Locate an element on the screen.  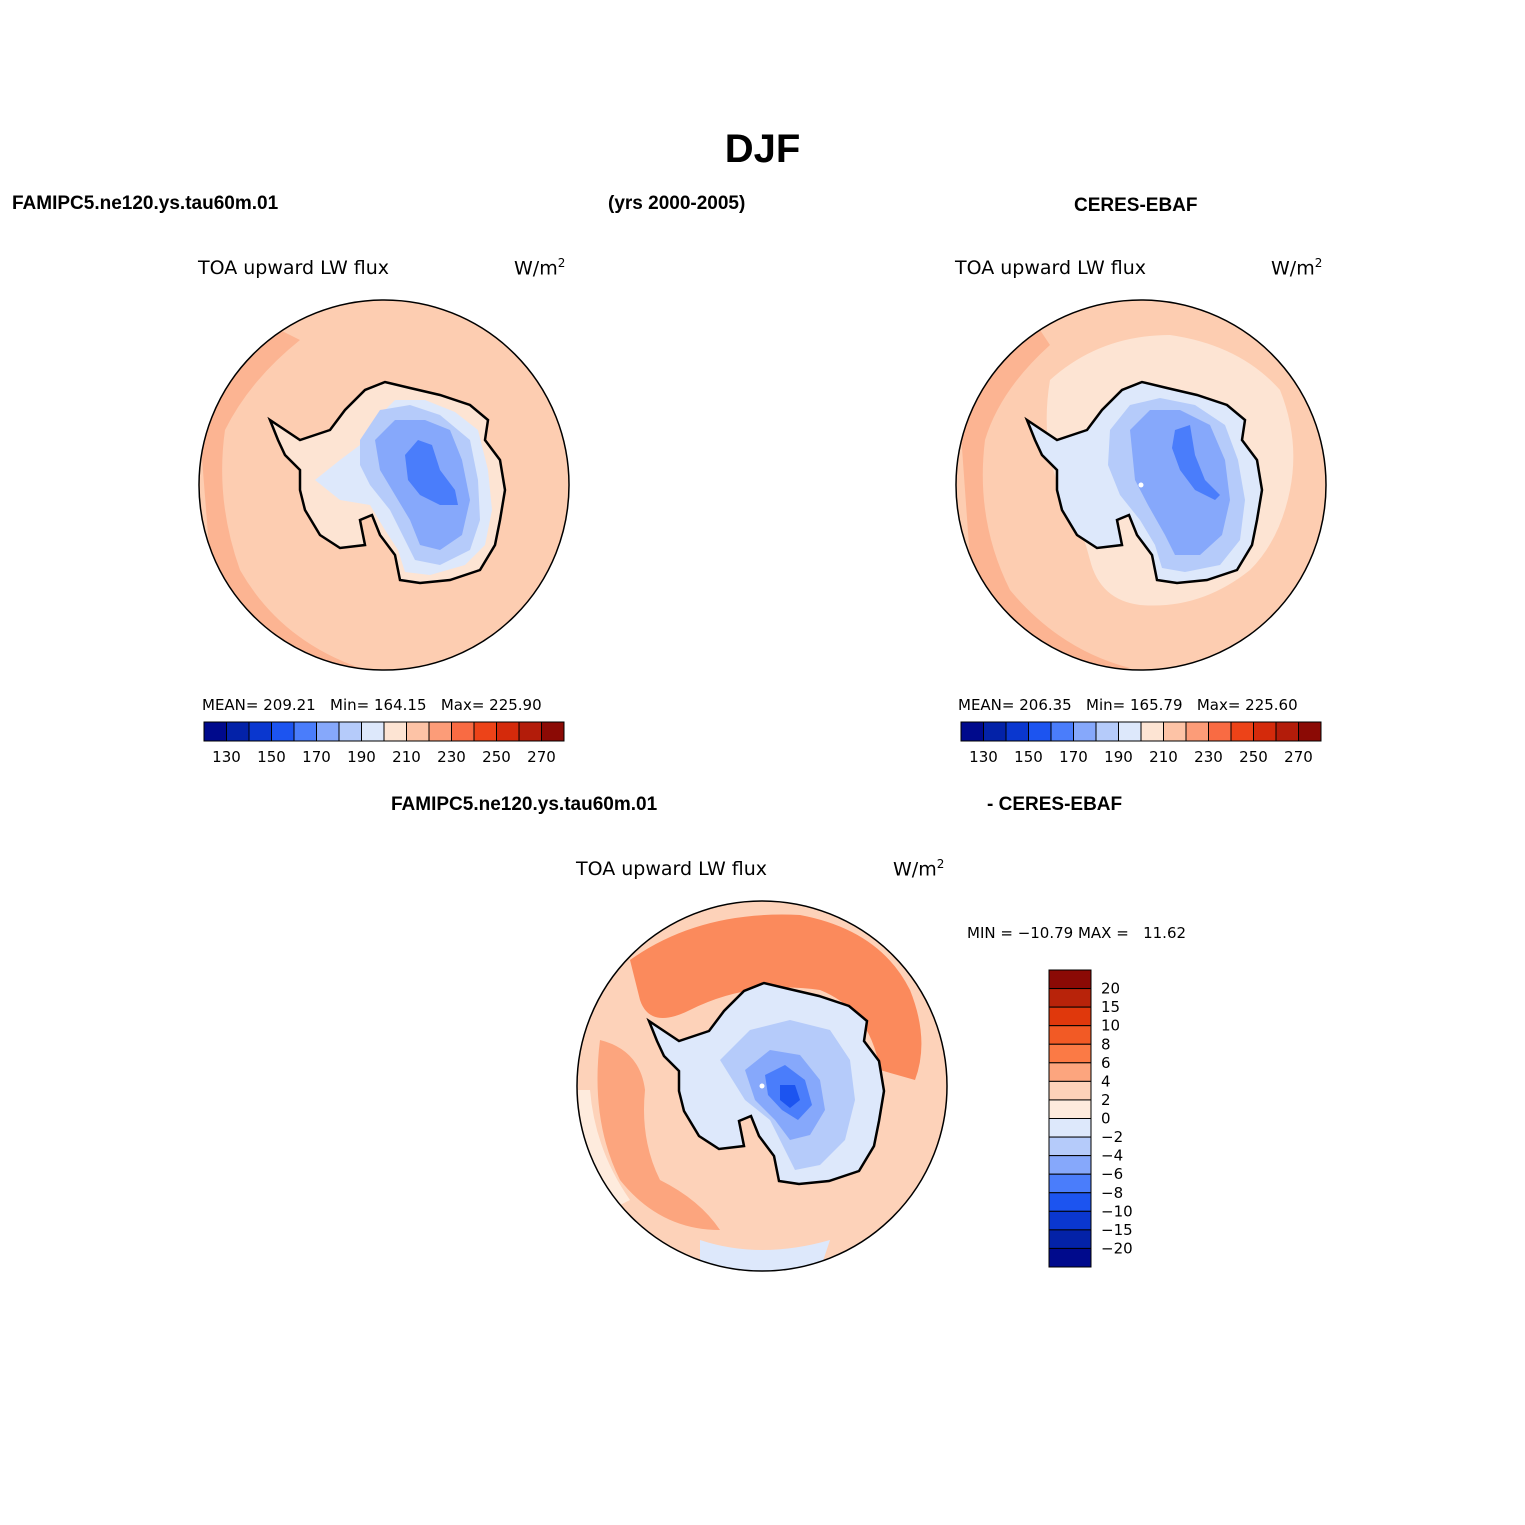
colorbar-tick-label: −15 is located at coordinates (1117, 1230).